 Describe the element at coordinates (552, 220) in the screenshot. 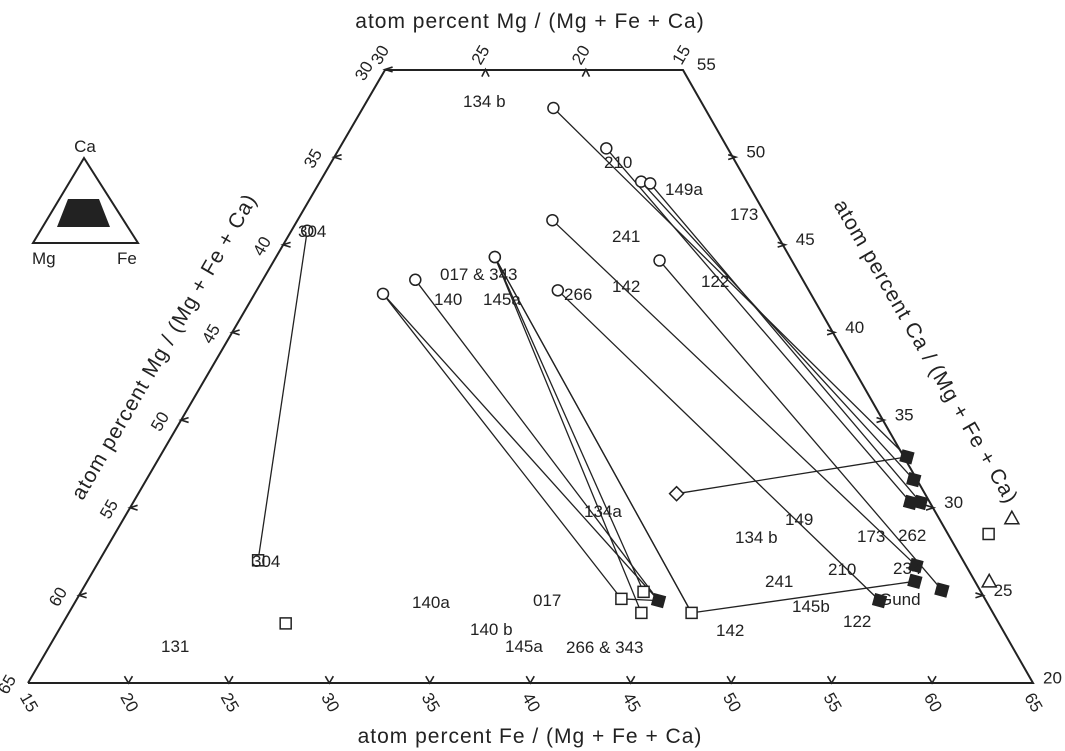

I see `point-241-open-circle` at that location.